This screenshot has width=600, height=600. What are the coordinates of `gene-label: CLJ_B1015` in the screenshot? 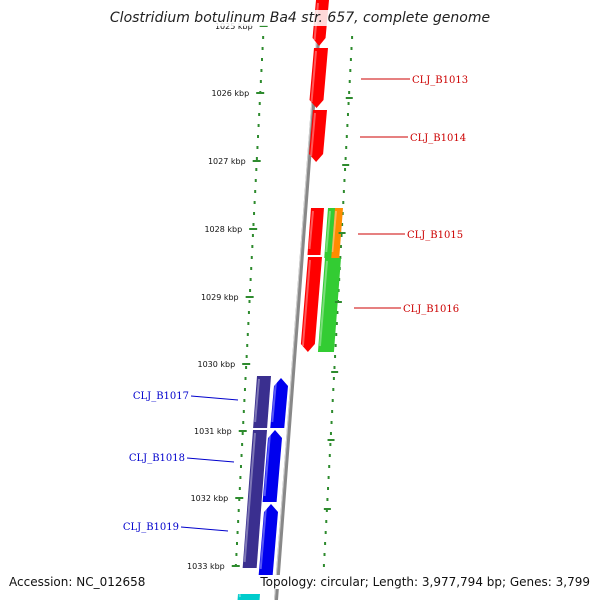 It's located at (435, 235).